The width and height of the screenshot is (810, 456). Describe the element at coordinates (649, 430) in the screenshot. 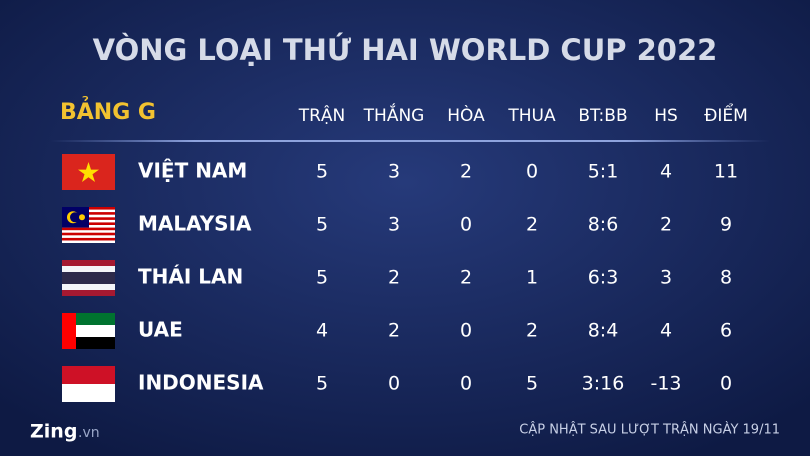

I see `update-note: CẬP NHẬT SAU LƯỢT TRẬN NGÀY 19/11` at that location.